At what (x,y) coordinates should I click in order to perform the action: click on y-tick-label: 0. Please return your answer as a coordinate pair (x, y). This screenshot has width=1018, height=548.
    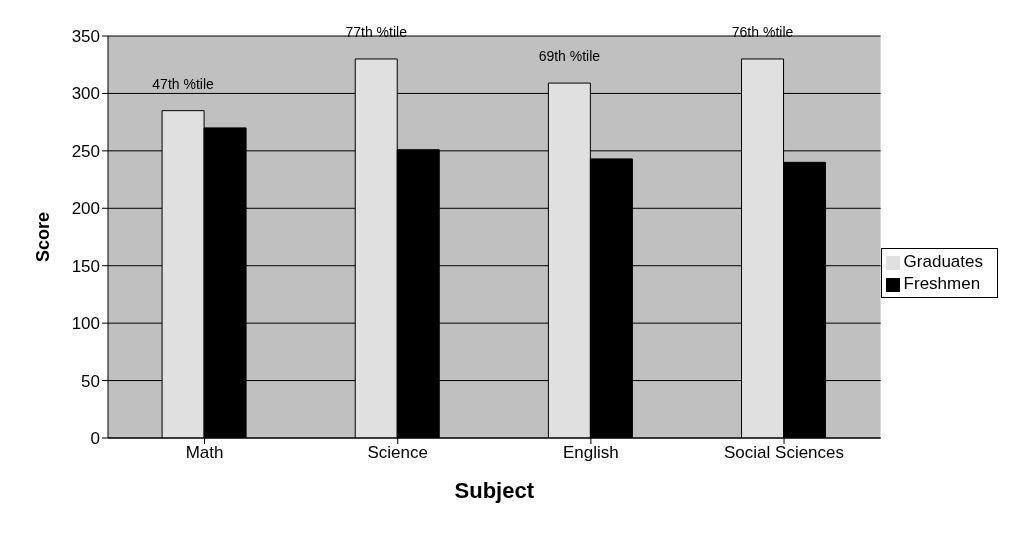
    Looking at the image, I should click on (95, 439).